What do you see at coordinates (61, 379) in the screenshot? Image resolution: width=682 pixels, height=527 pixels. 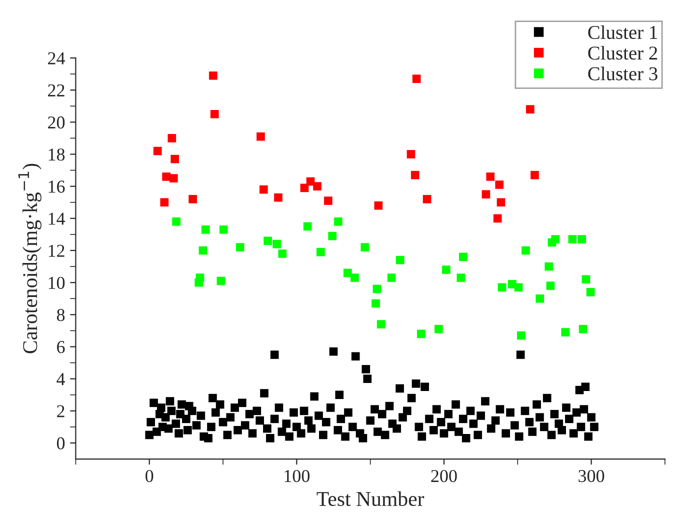 I see `y-tick-label: 4` at bounding box center [61, 379].